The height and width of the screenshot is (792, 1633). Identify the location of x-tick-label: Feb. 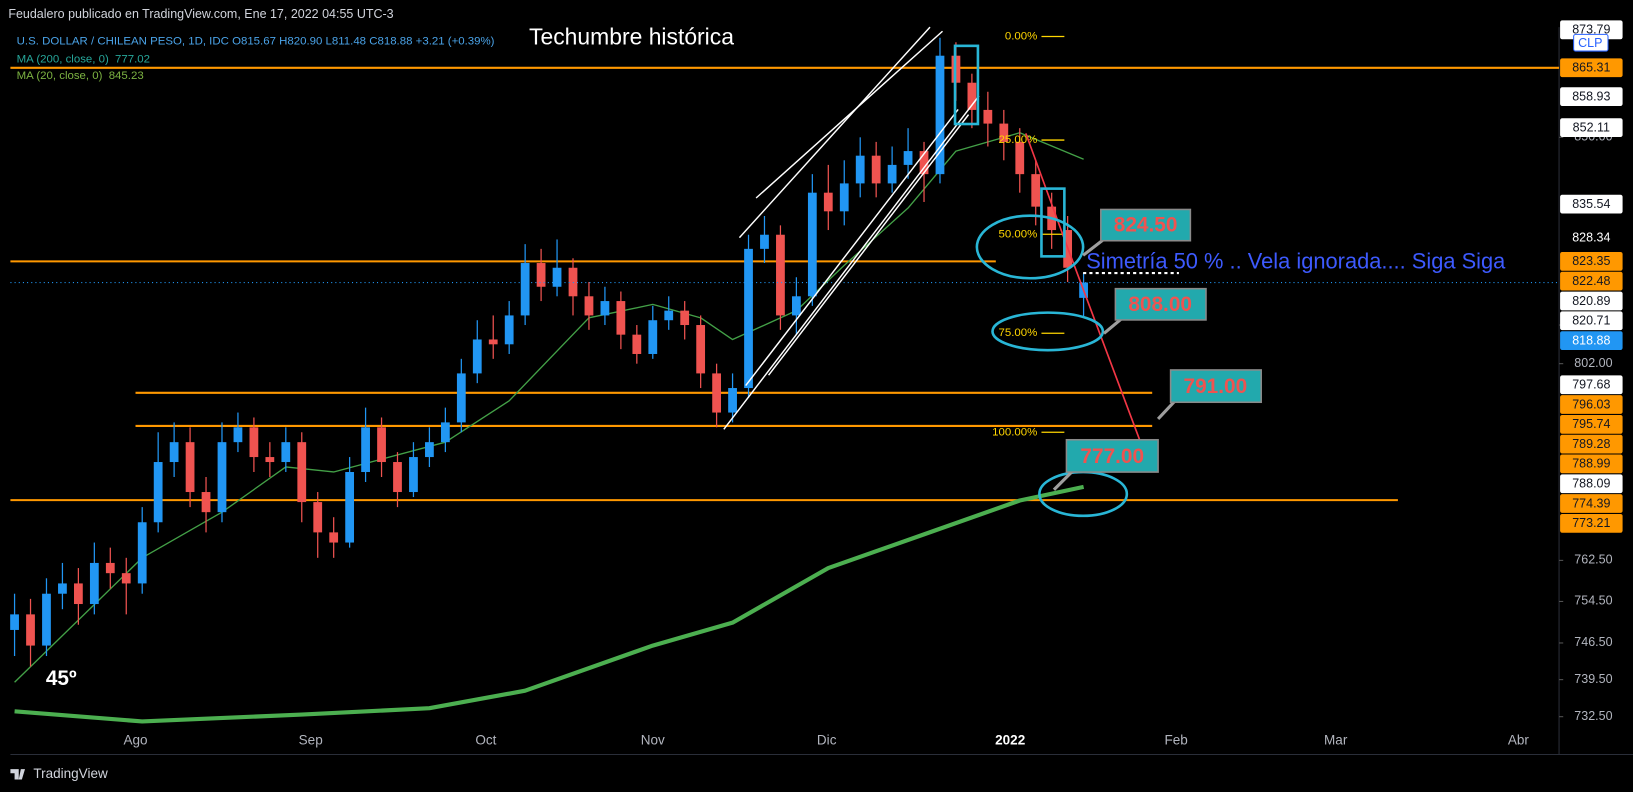
(1175, 740).